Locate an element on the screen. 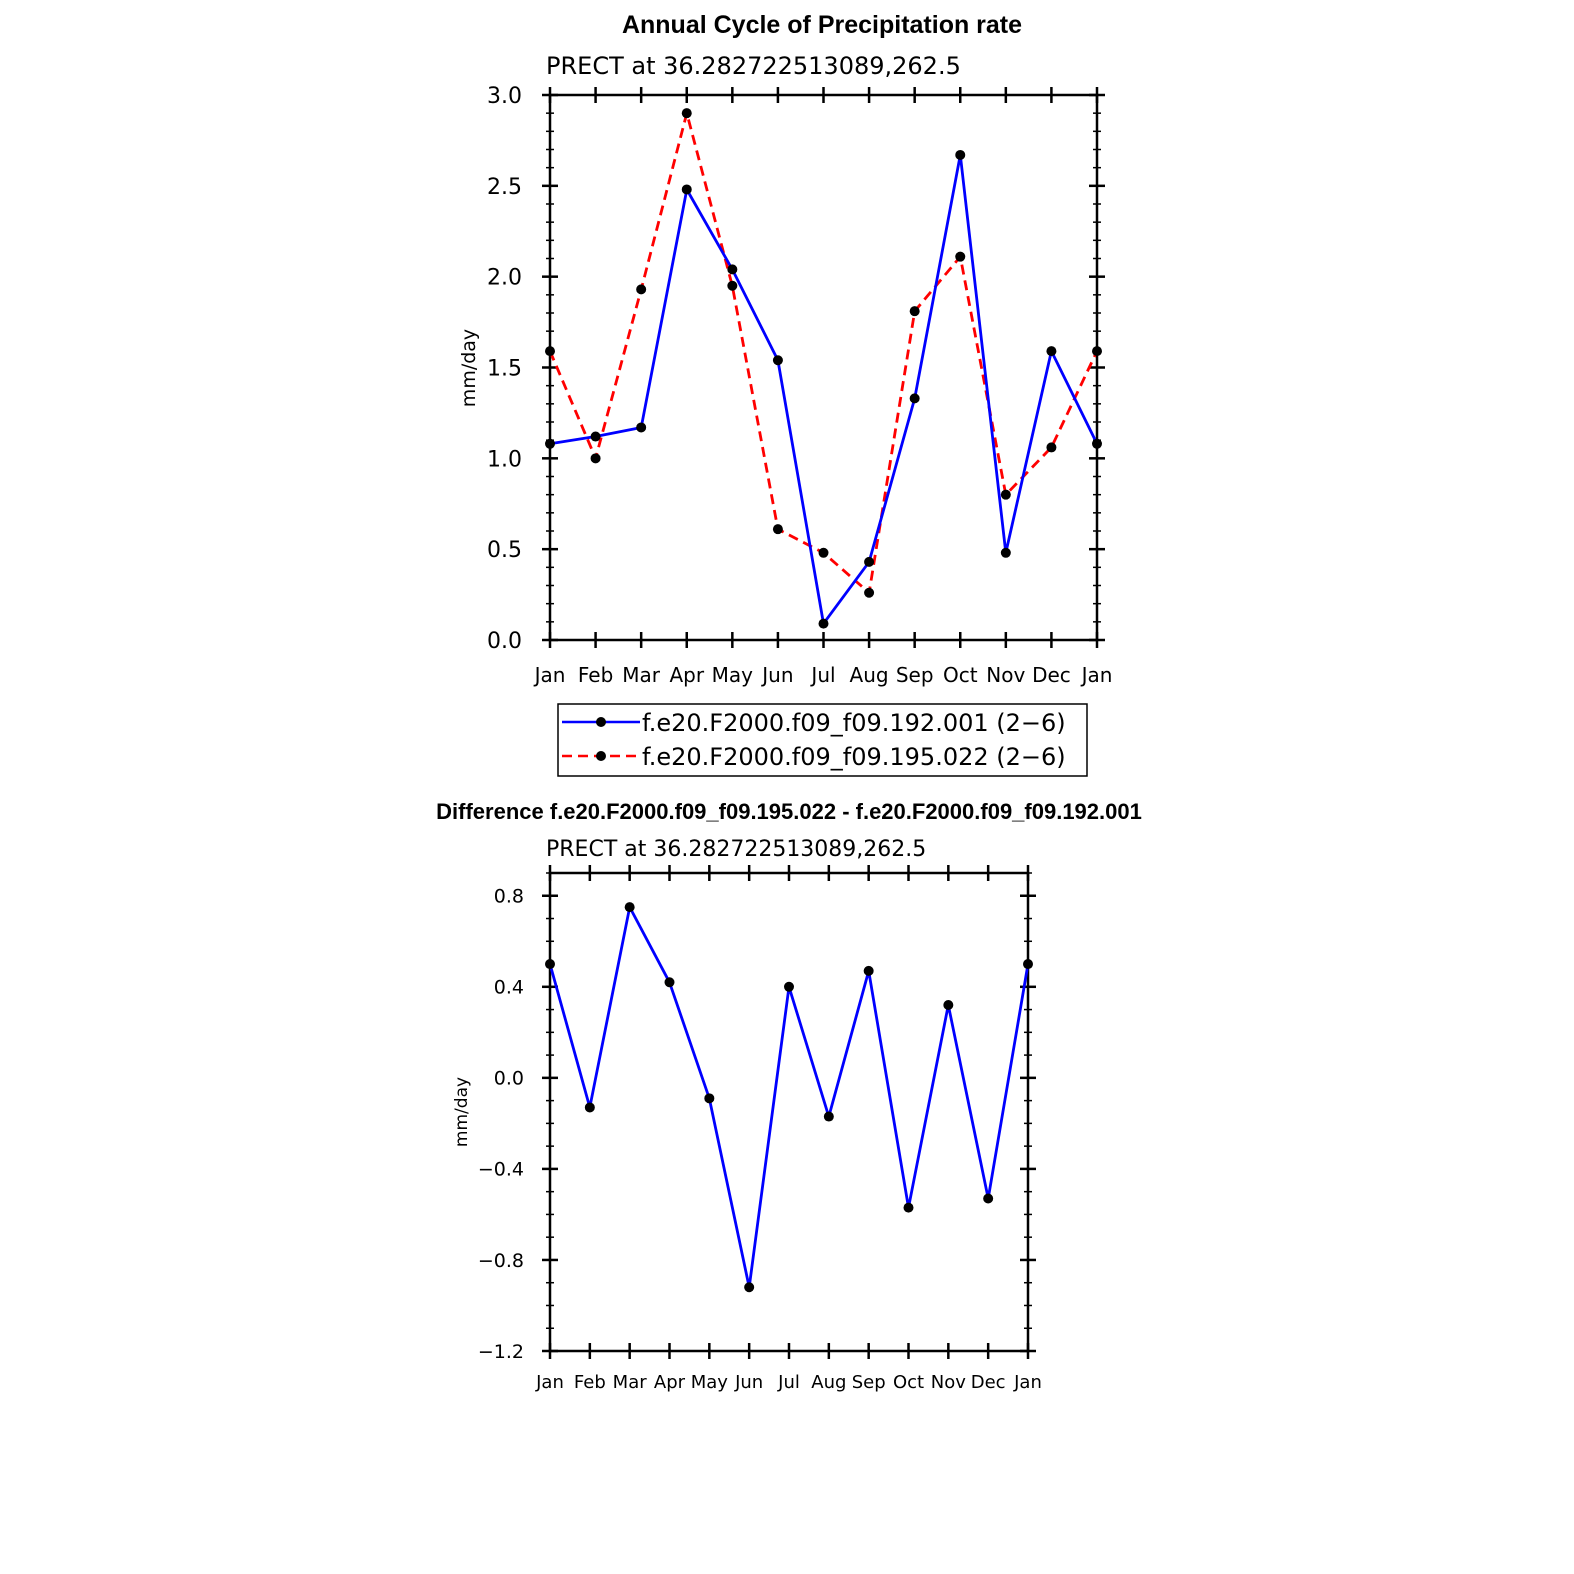 The width and height of the screenshot is (1574, 1574). y-tick-label: 0.5 is located at coordinates (504, 550).